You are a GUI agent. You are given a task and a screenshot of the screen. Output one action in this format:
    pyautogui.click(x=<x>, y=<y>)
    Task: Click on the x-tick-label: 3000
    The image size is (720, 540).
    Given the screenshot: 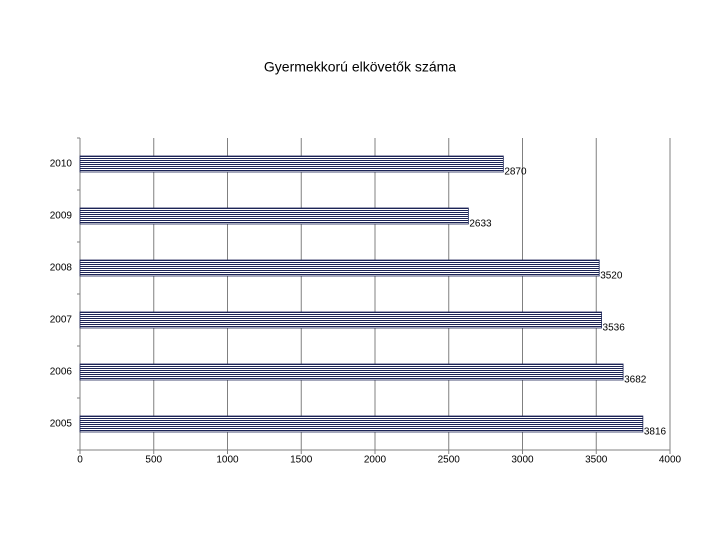 What is the action you would take?
    pyautogui.click(x=522, y=460)
    